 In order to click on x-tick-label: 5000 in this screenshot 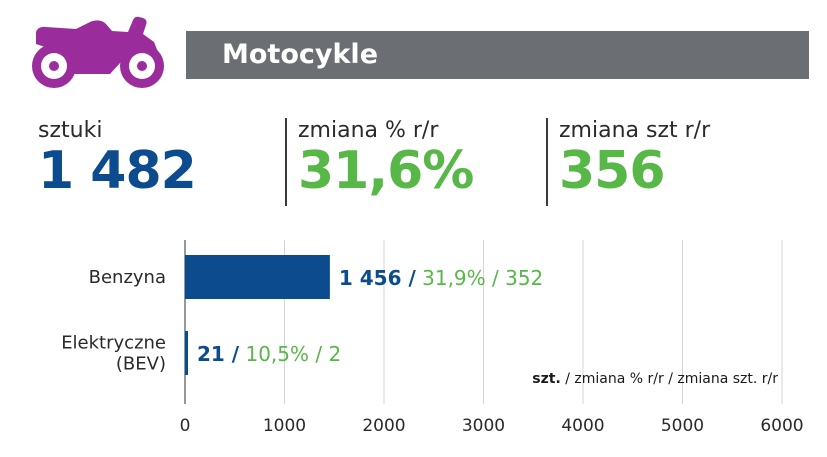, I will do `click(682, 426)`.